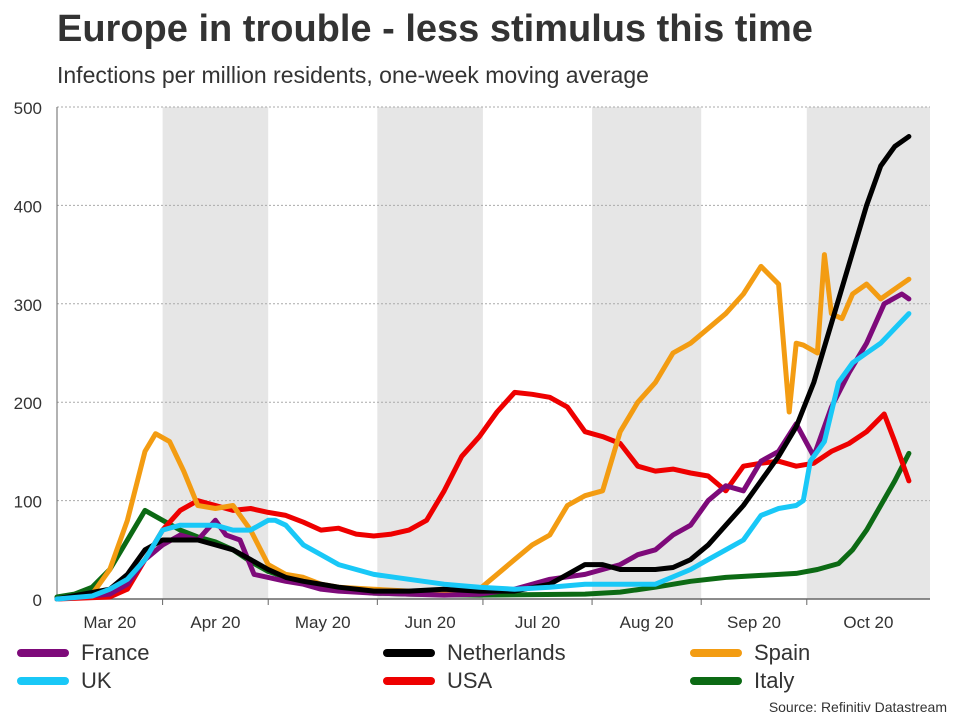 Image resolution: width=960 pixels, height=720 pixels. I want to click on legend-item-spain: Spain, so click(750, 653).